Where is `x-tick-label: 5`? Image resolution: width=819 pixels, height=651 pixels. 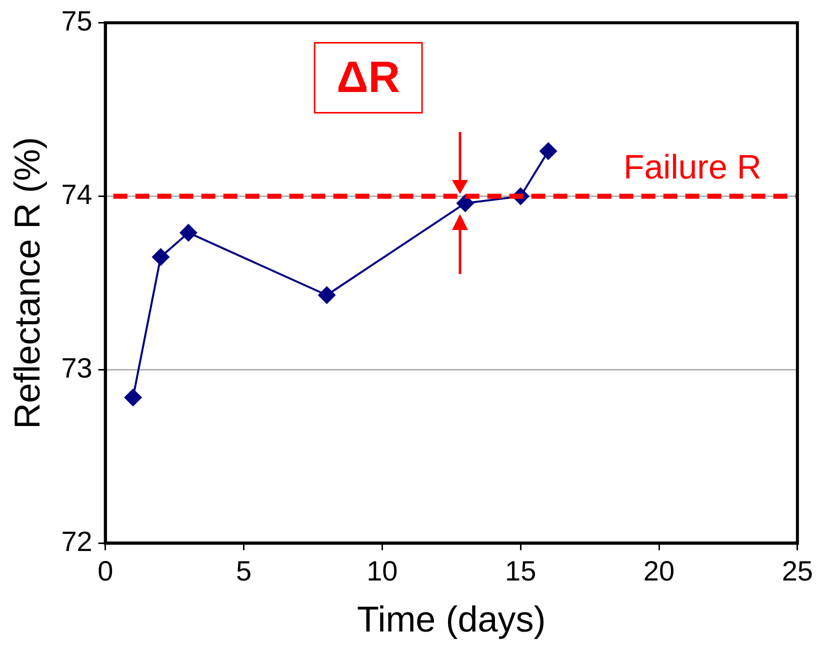 x-tick-label: 5 is located at coordinates (244, 571).